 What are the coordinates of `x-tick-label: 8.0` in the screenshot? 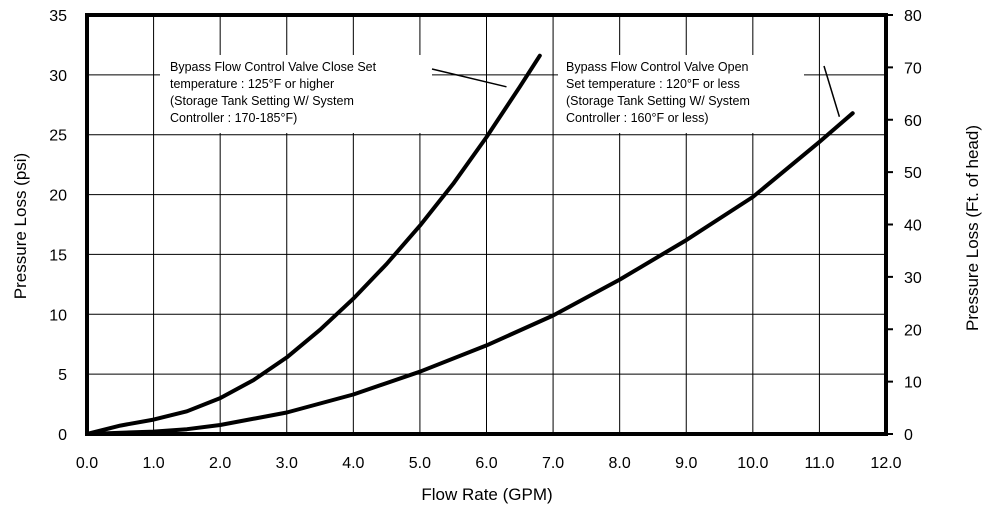 It's located at (620, 463).